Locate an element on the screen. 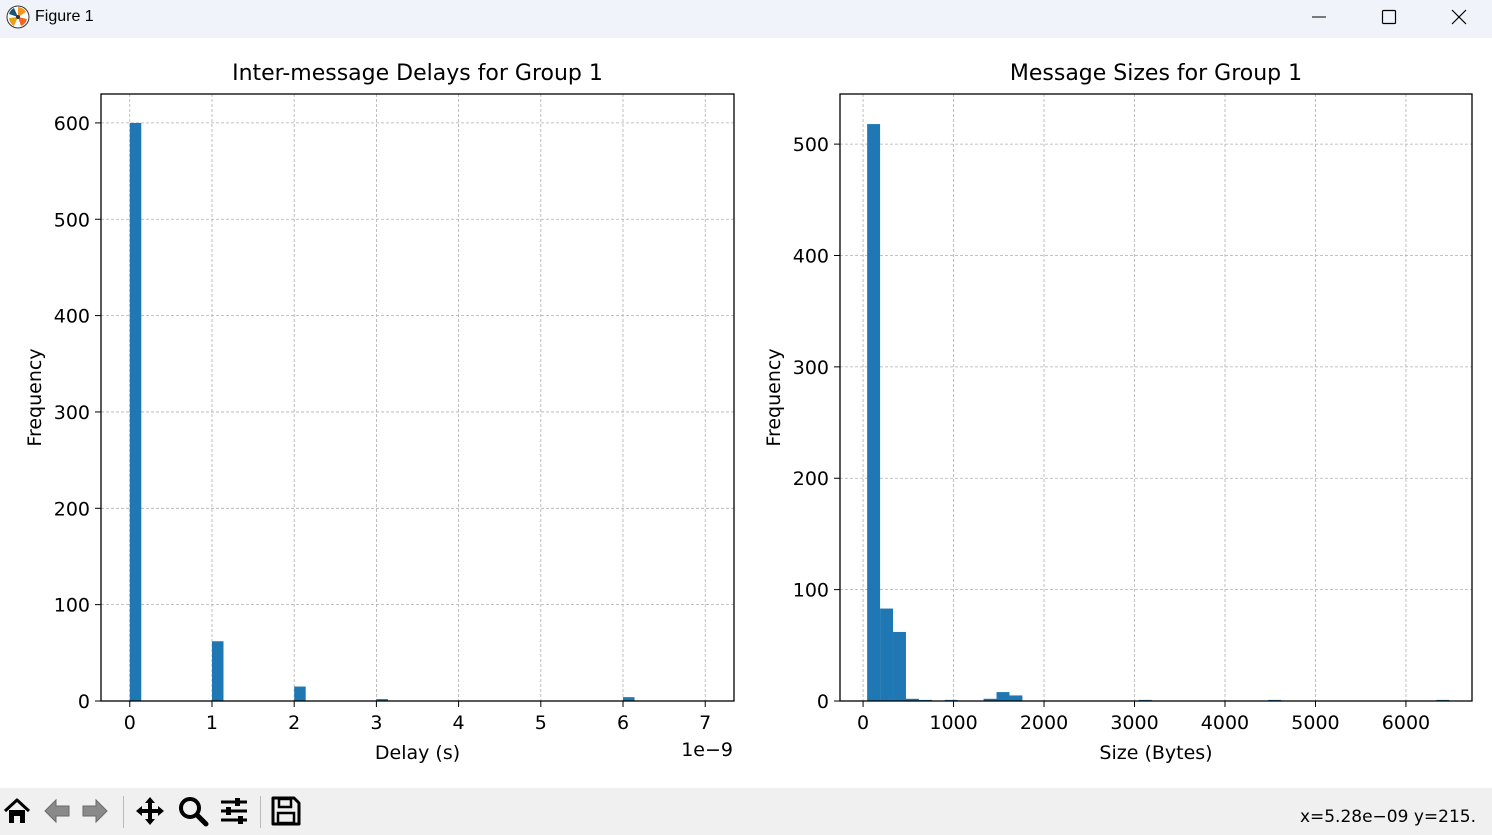  x-axis-label: Size (Bytes) is located at coordinates (1155, 753).